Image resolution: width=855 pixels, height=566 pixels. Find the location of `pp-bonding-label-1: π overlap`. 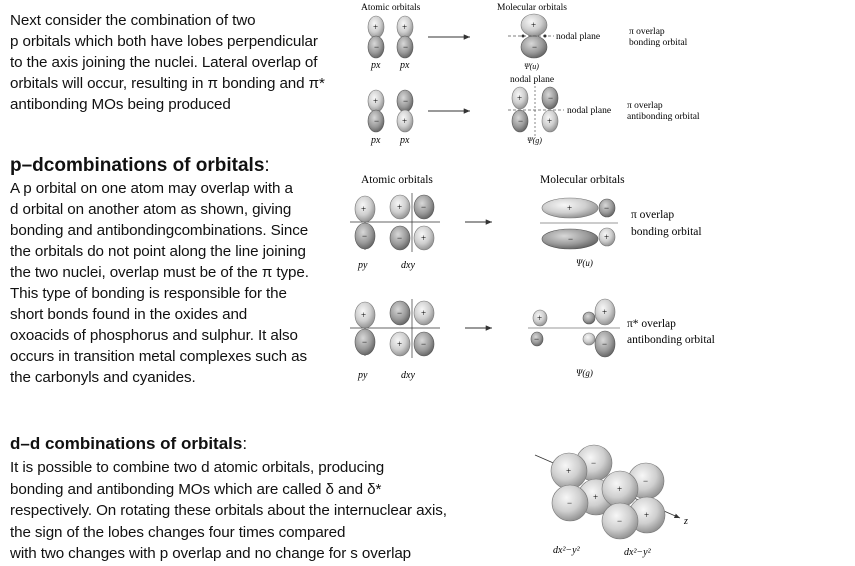

pp-bonding-label-1: π overlap is located at coordinates (647, 32).